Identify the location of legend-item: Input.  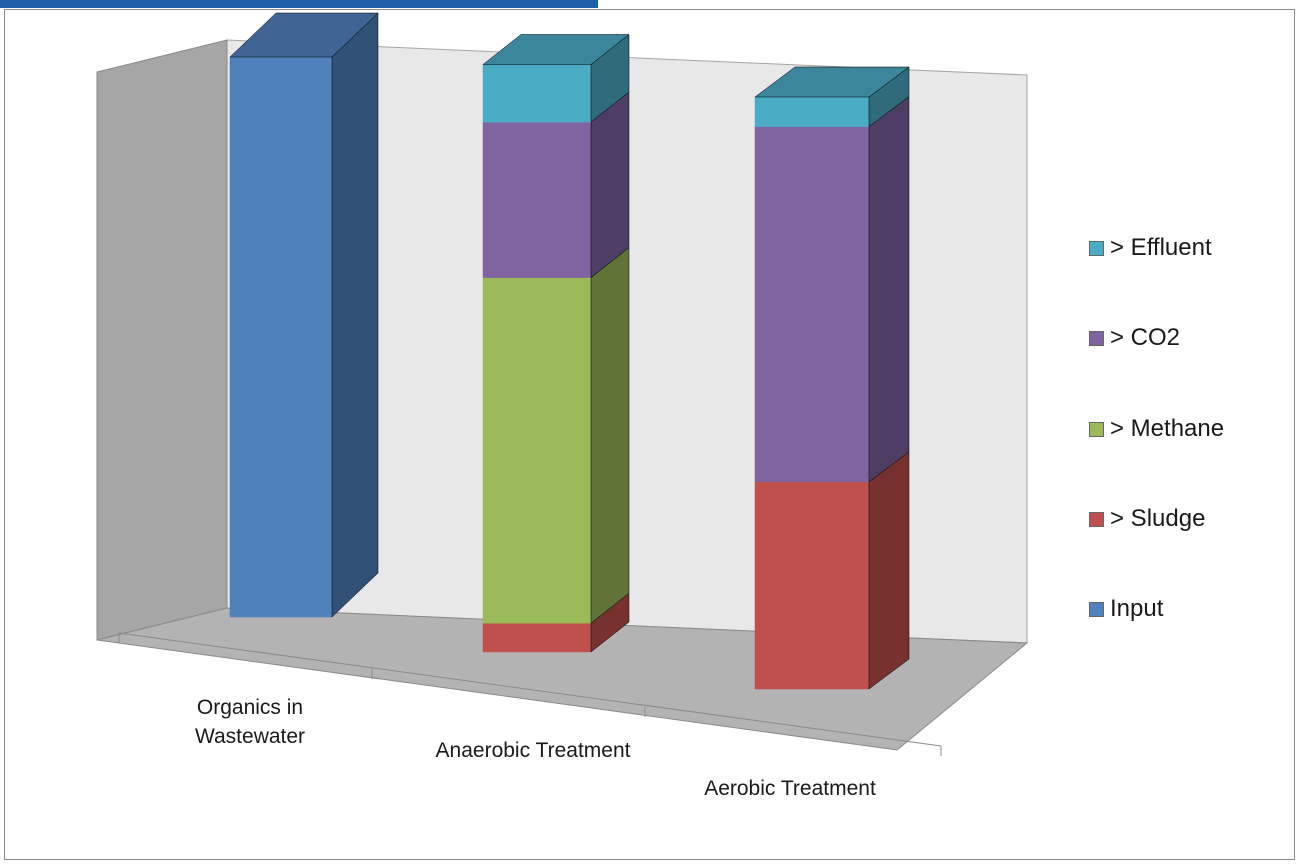
(1126, 609).